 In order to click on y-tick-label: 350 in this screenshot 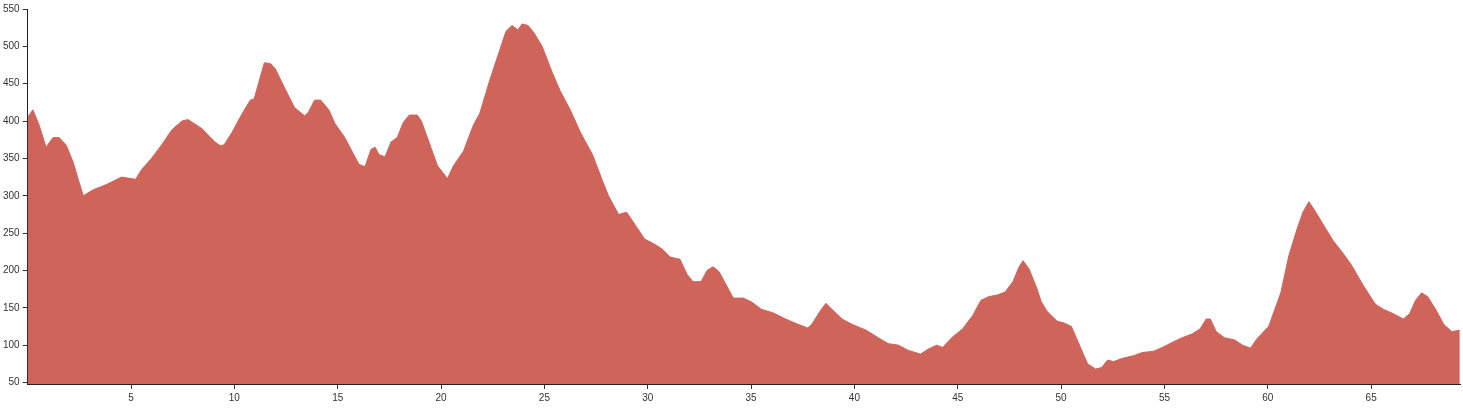, I will do `click(12, 158)`.